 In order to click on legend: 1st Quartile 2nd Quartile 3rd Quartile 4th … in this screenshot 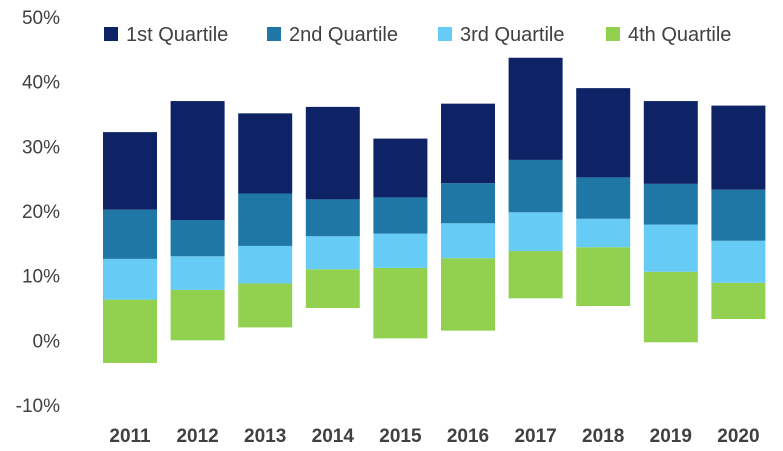, I will do `click(417, 35)`.